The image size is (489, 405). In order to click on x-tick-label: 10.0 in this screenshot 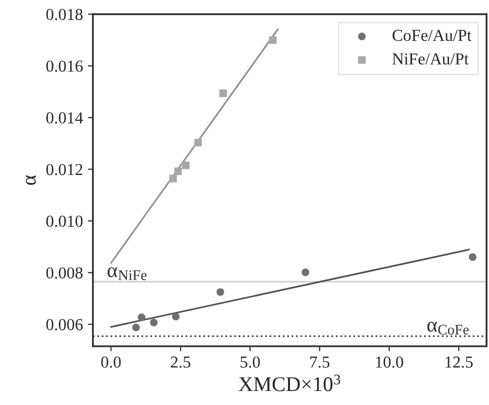, I will do `click(390, 362)`.